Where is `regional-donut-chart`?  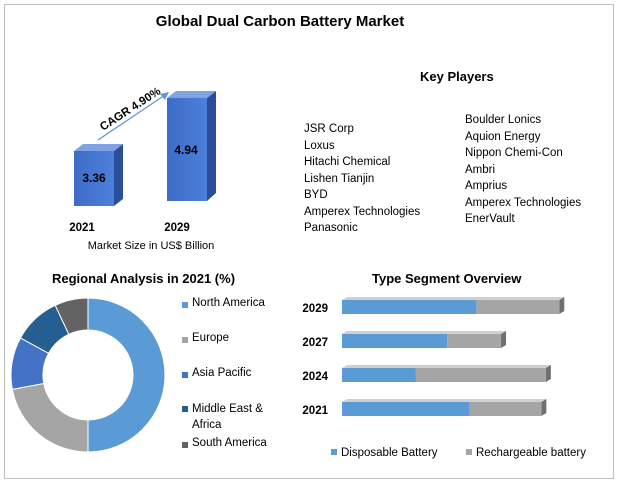 regional-donut-chart is located at coordinates (88, 375).